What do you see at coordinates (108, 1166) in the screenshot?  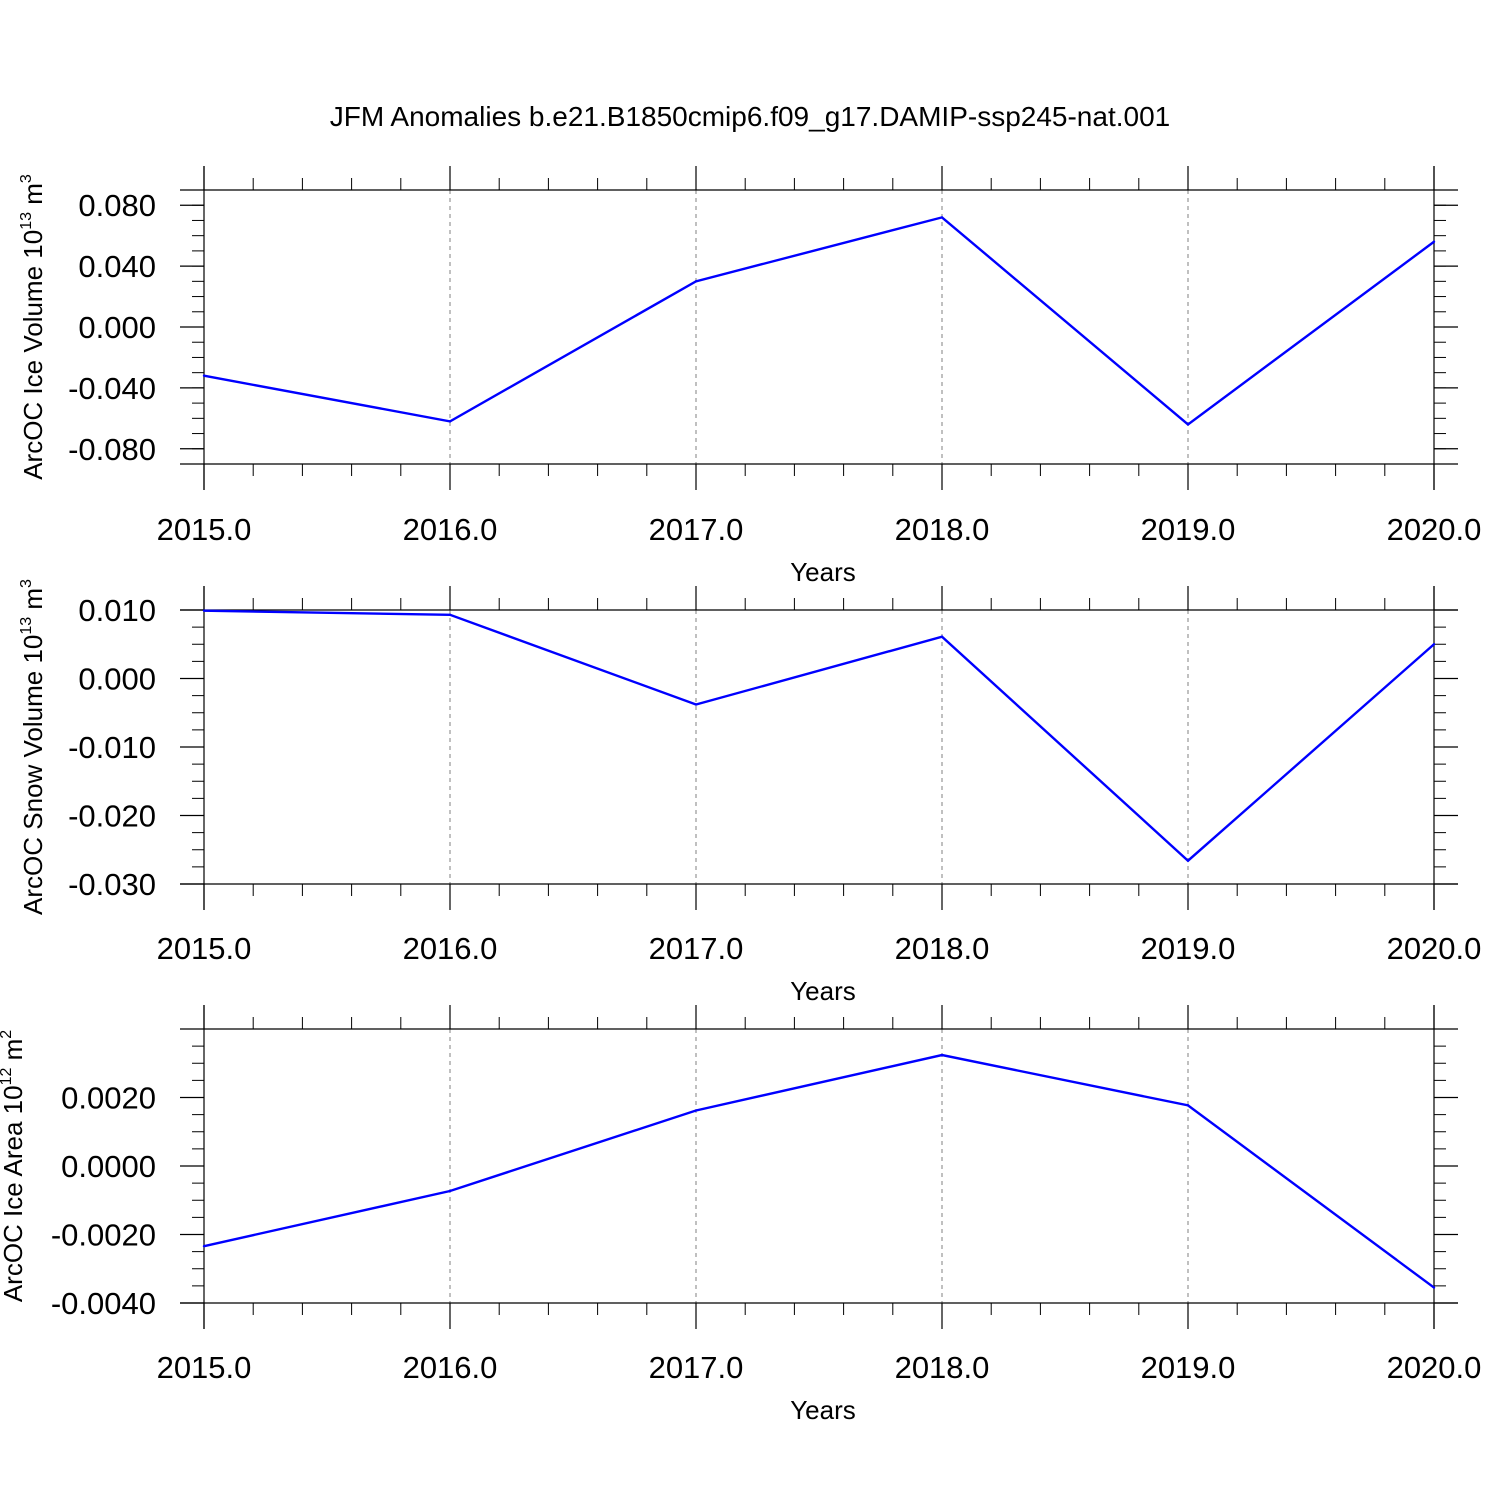 I see `y-tick-label: 0.0000` at bounding box center [108, 1166].